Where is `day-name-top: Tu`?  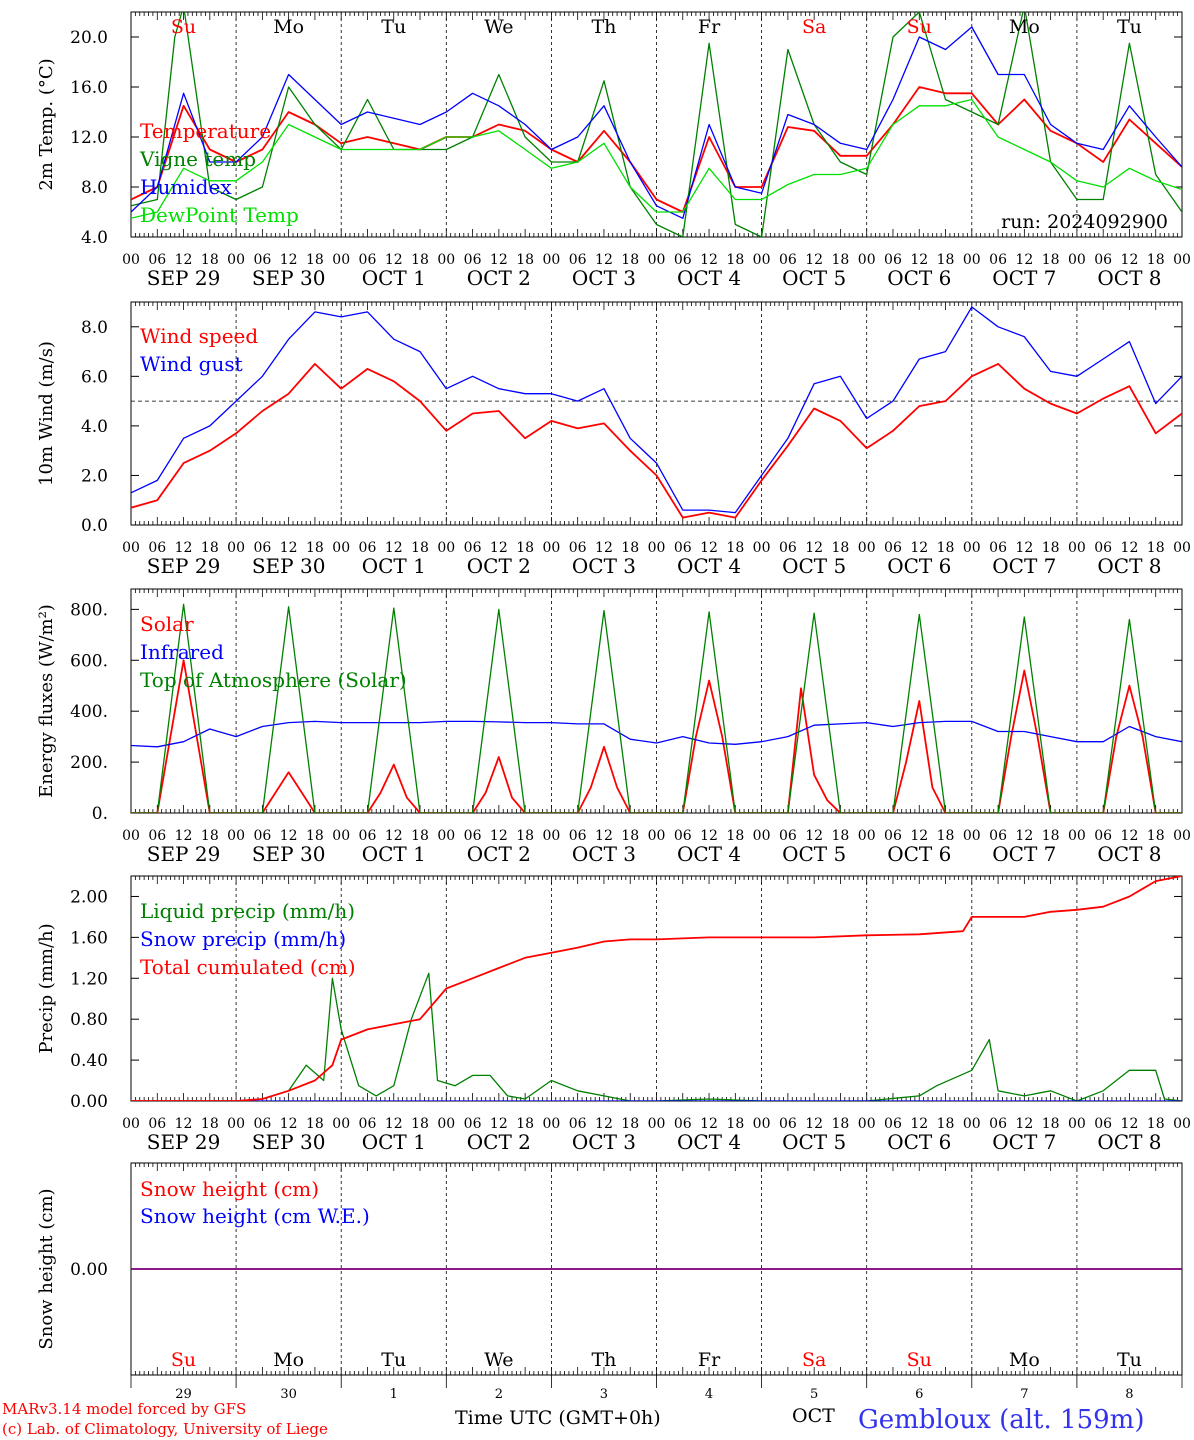 day-name-top: Tu is located at coordinates (1129, 27).